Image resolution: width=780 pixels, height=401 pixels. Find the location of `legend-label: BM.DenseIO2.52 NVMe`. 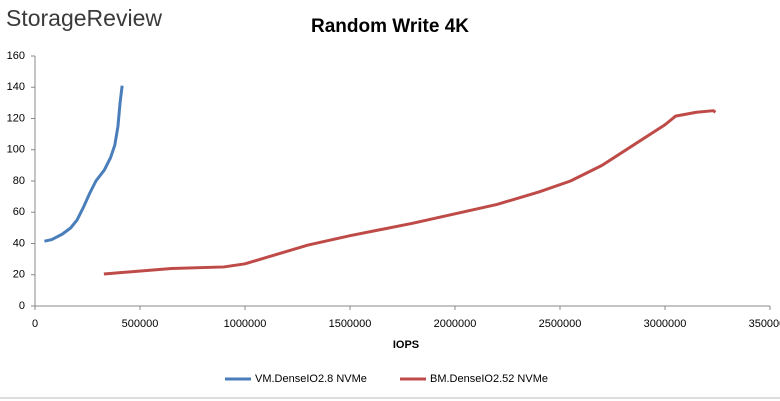

legend-label: BM.DenseIO2.52 NVMe is located at coordinates (489, 379).